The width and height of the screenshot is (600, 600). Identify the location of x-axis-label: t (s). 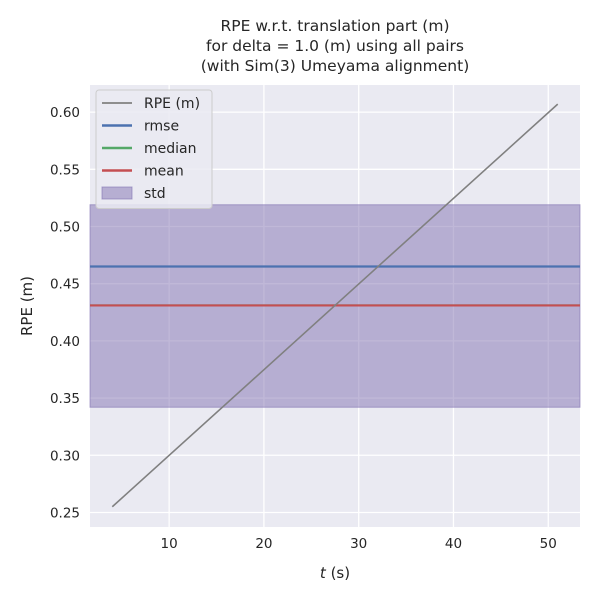
(335, 573).